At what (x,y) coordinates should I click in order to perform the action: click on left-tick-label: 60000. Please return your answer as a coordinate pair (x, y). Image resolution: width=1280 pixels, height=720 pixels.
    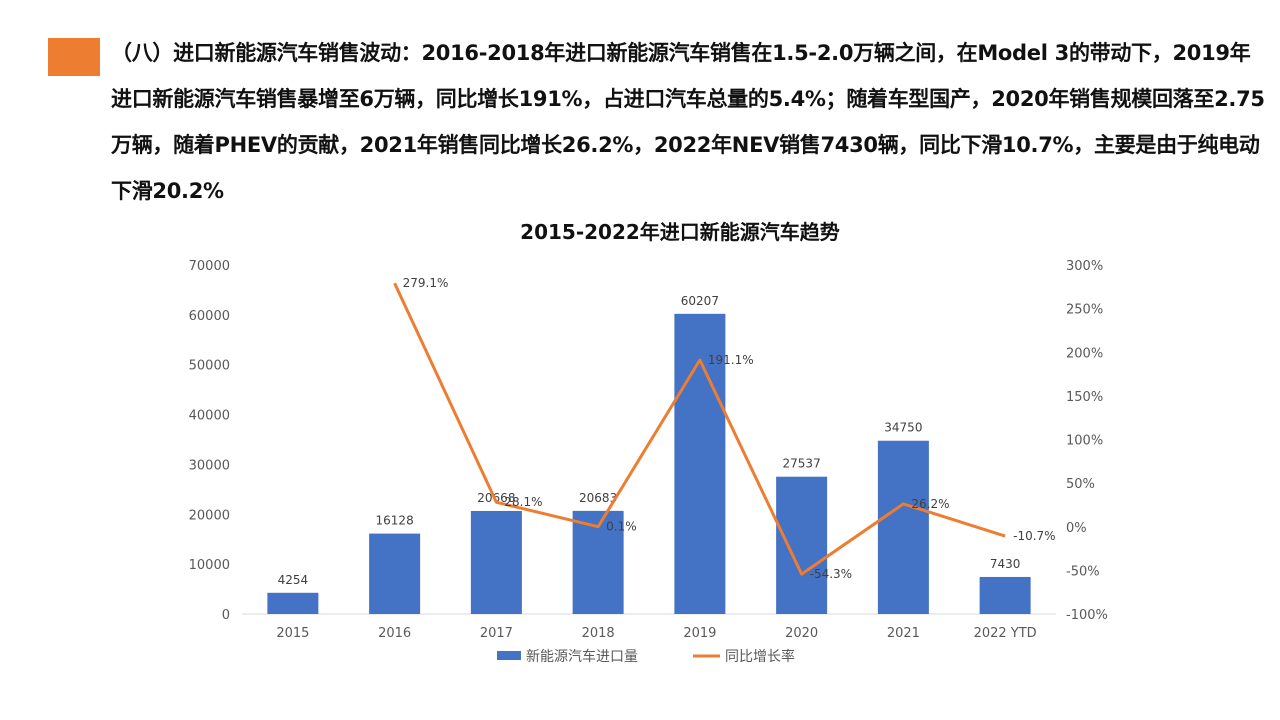
    Looking at the image, I should click on (209, 316).